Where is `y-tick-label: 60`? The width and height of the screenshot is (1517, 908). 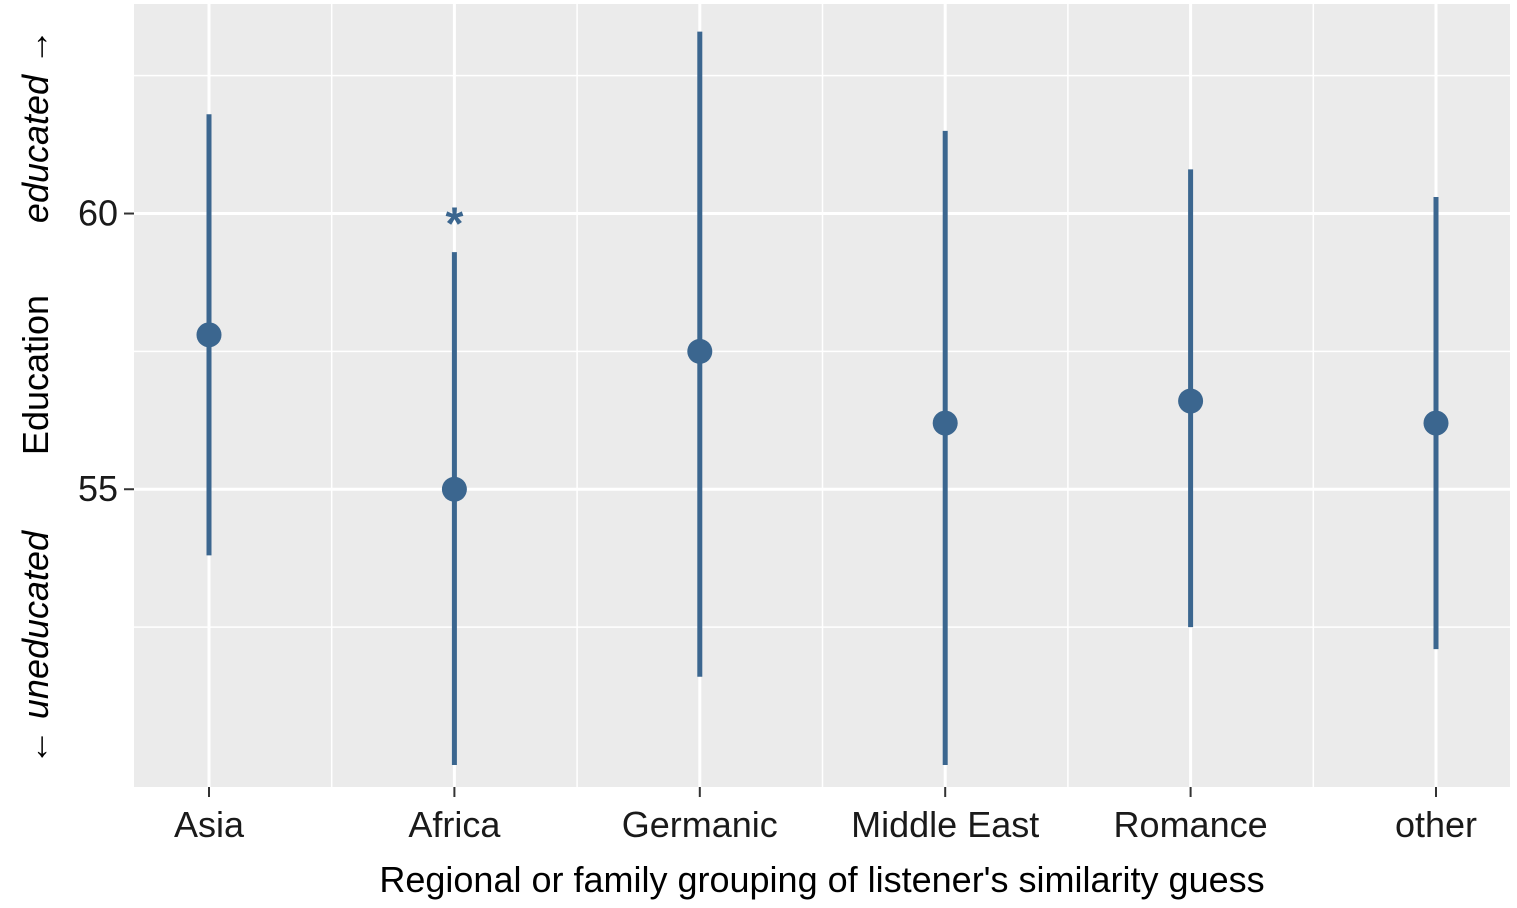
y-tick-label: 60 is located at coordinates (98, 213).